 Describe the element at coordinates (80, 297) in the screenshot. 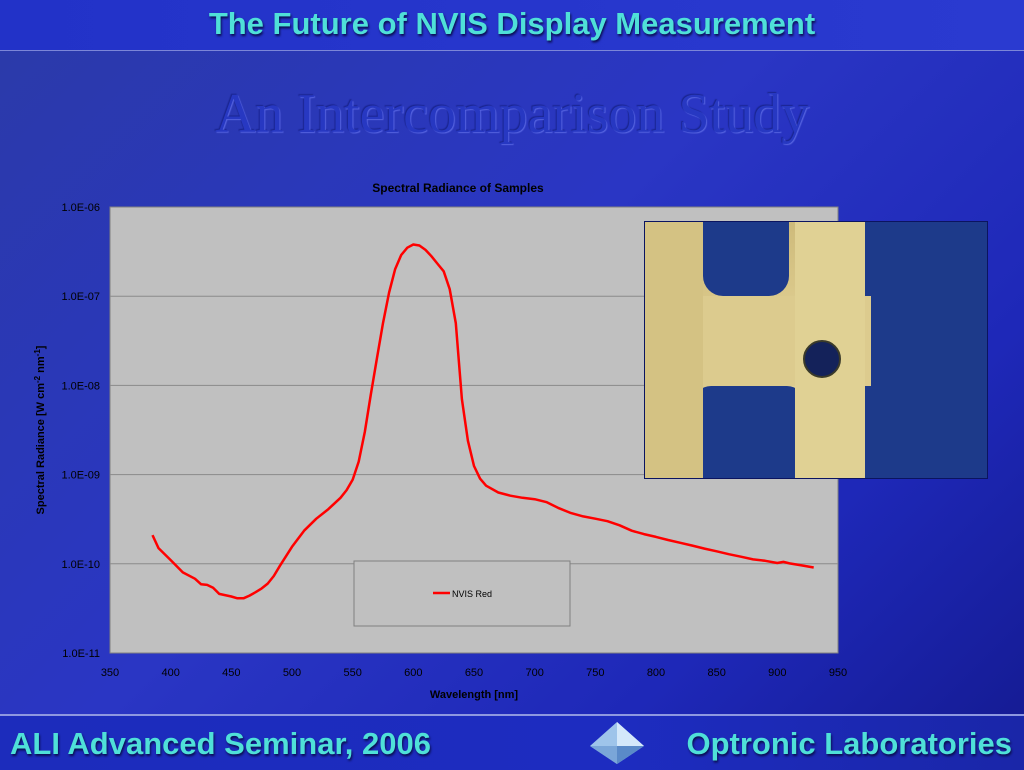

I see `y-tick-label: 1.0E-07` at that location.